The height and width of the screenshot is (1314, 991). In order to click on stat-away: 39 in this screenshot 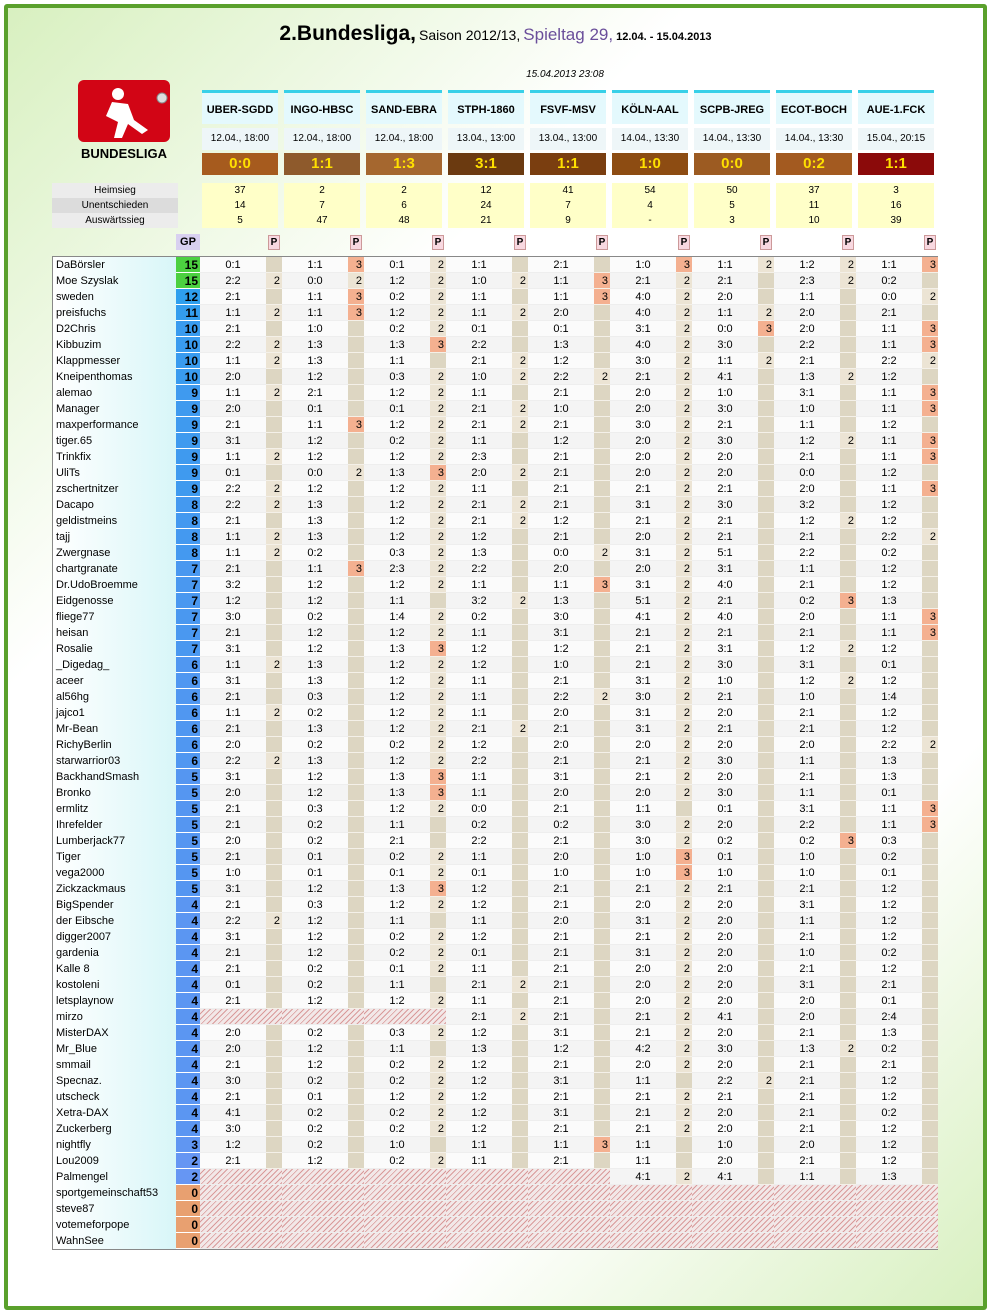, I will do `click(896, 220)`.